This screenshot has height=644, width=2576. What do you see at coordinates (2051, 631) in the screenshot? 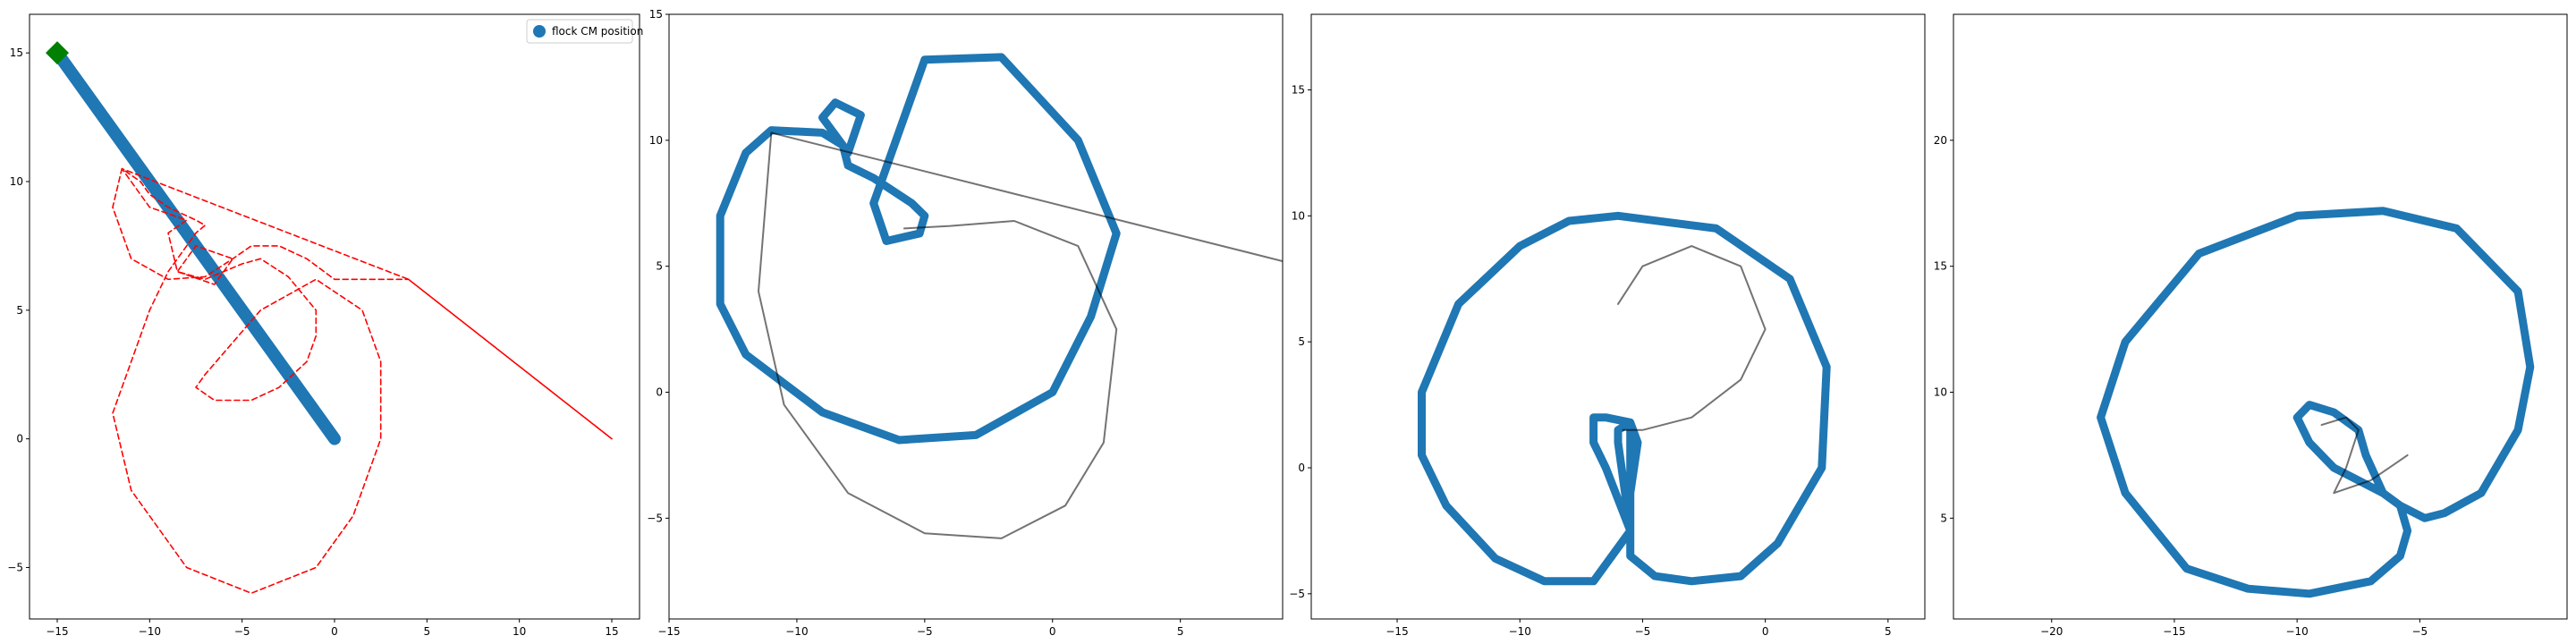
I see `x-tick-label: −20` at bounding box center [2051, 631].